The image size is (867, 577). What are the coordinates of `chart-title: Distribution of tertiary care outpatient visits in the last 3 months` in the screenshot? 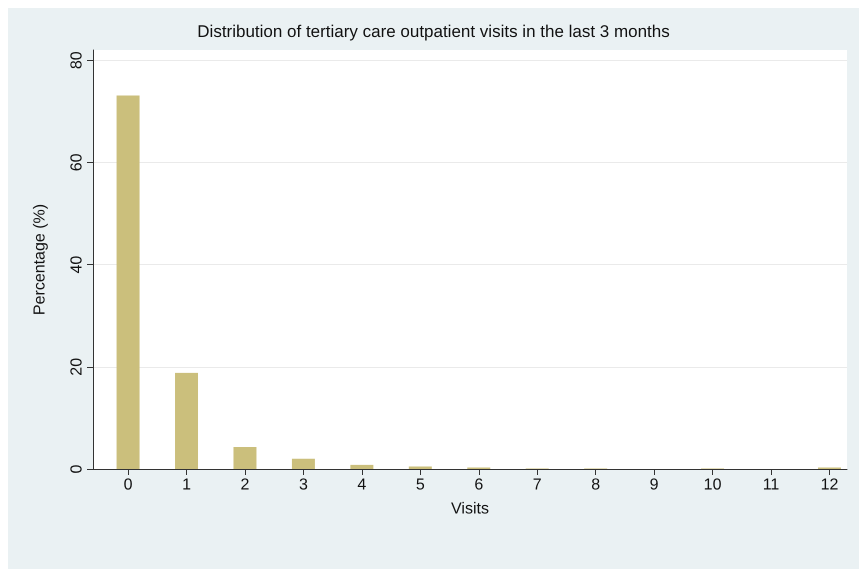 It's located at (433, 31).